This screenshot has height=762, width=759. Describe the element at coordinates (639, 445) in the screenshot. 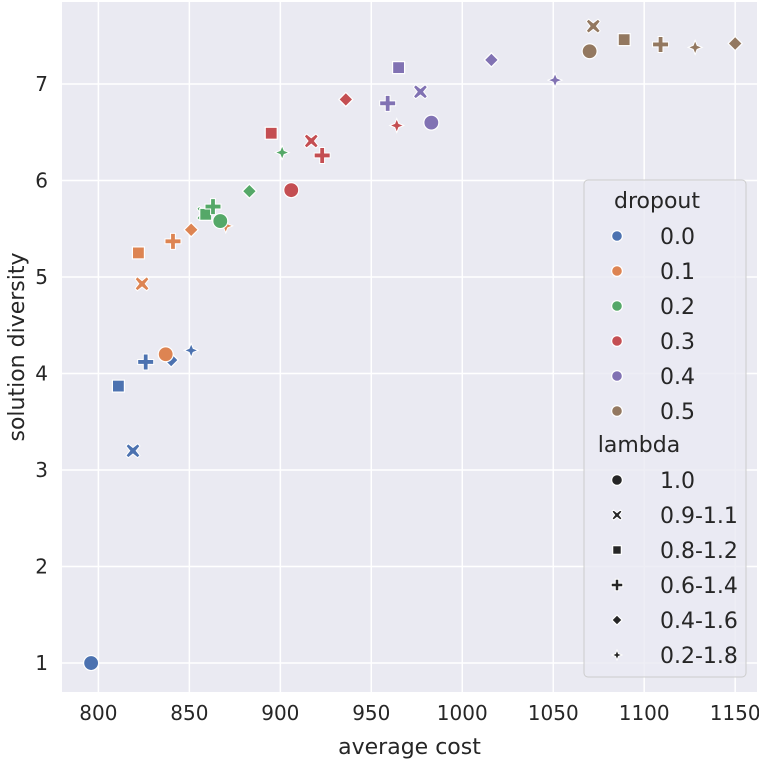

I see `legend-style-title: lambda` at that location.